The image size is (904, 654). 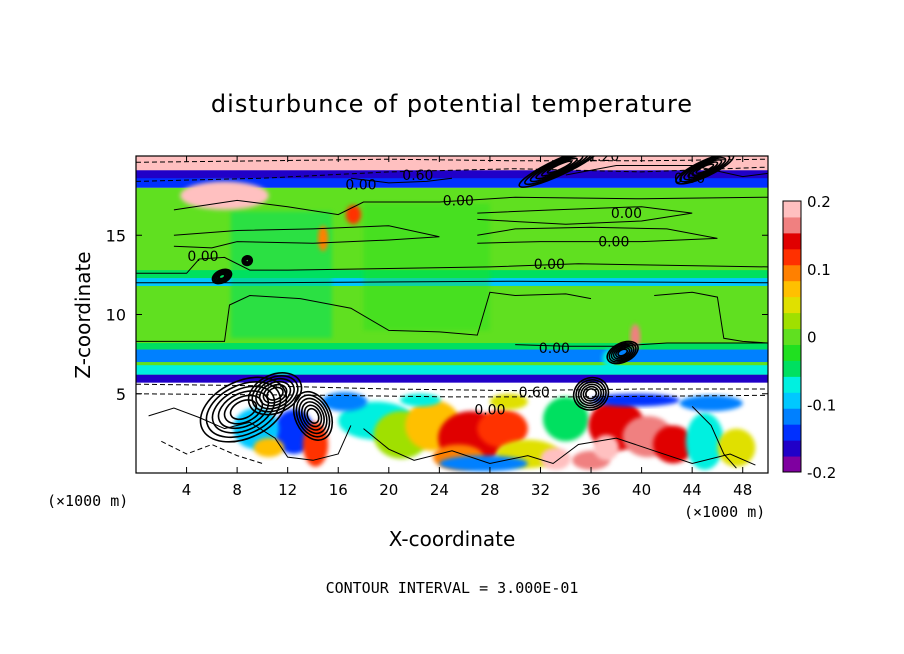 I want to click on contour-z12, so click(x=452, y=282).